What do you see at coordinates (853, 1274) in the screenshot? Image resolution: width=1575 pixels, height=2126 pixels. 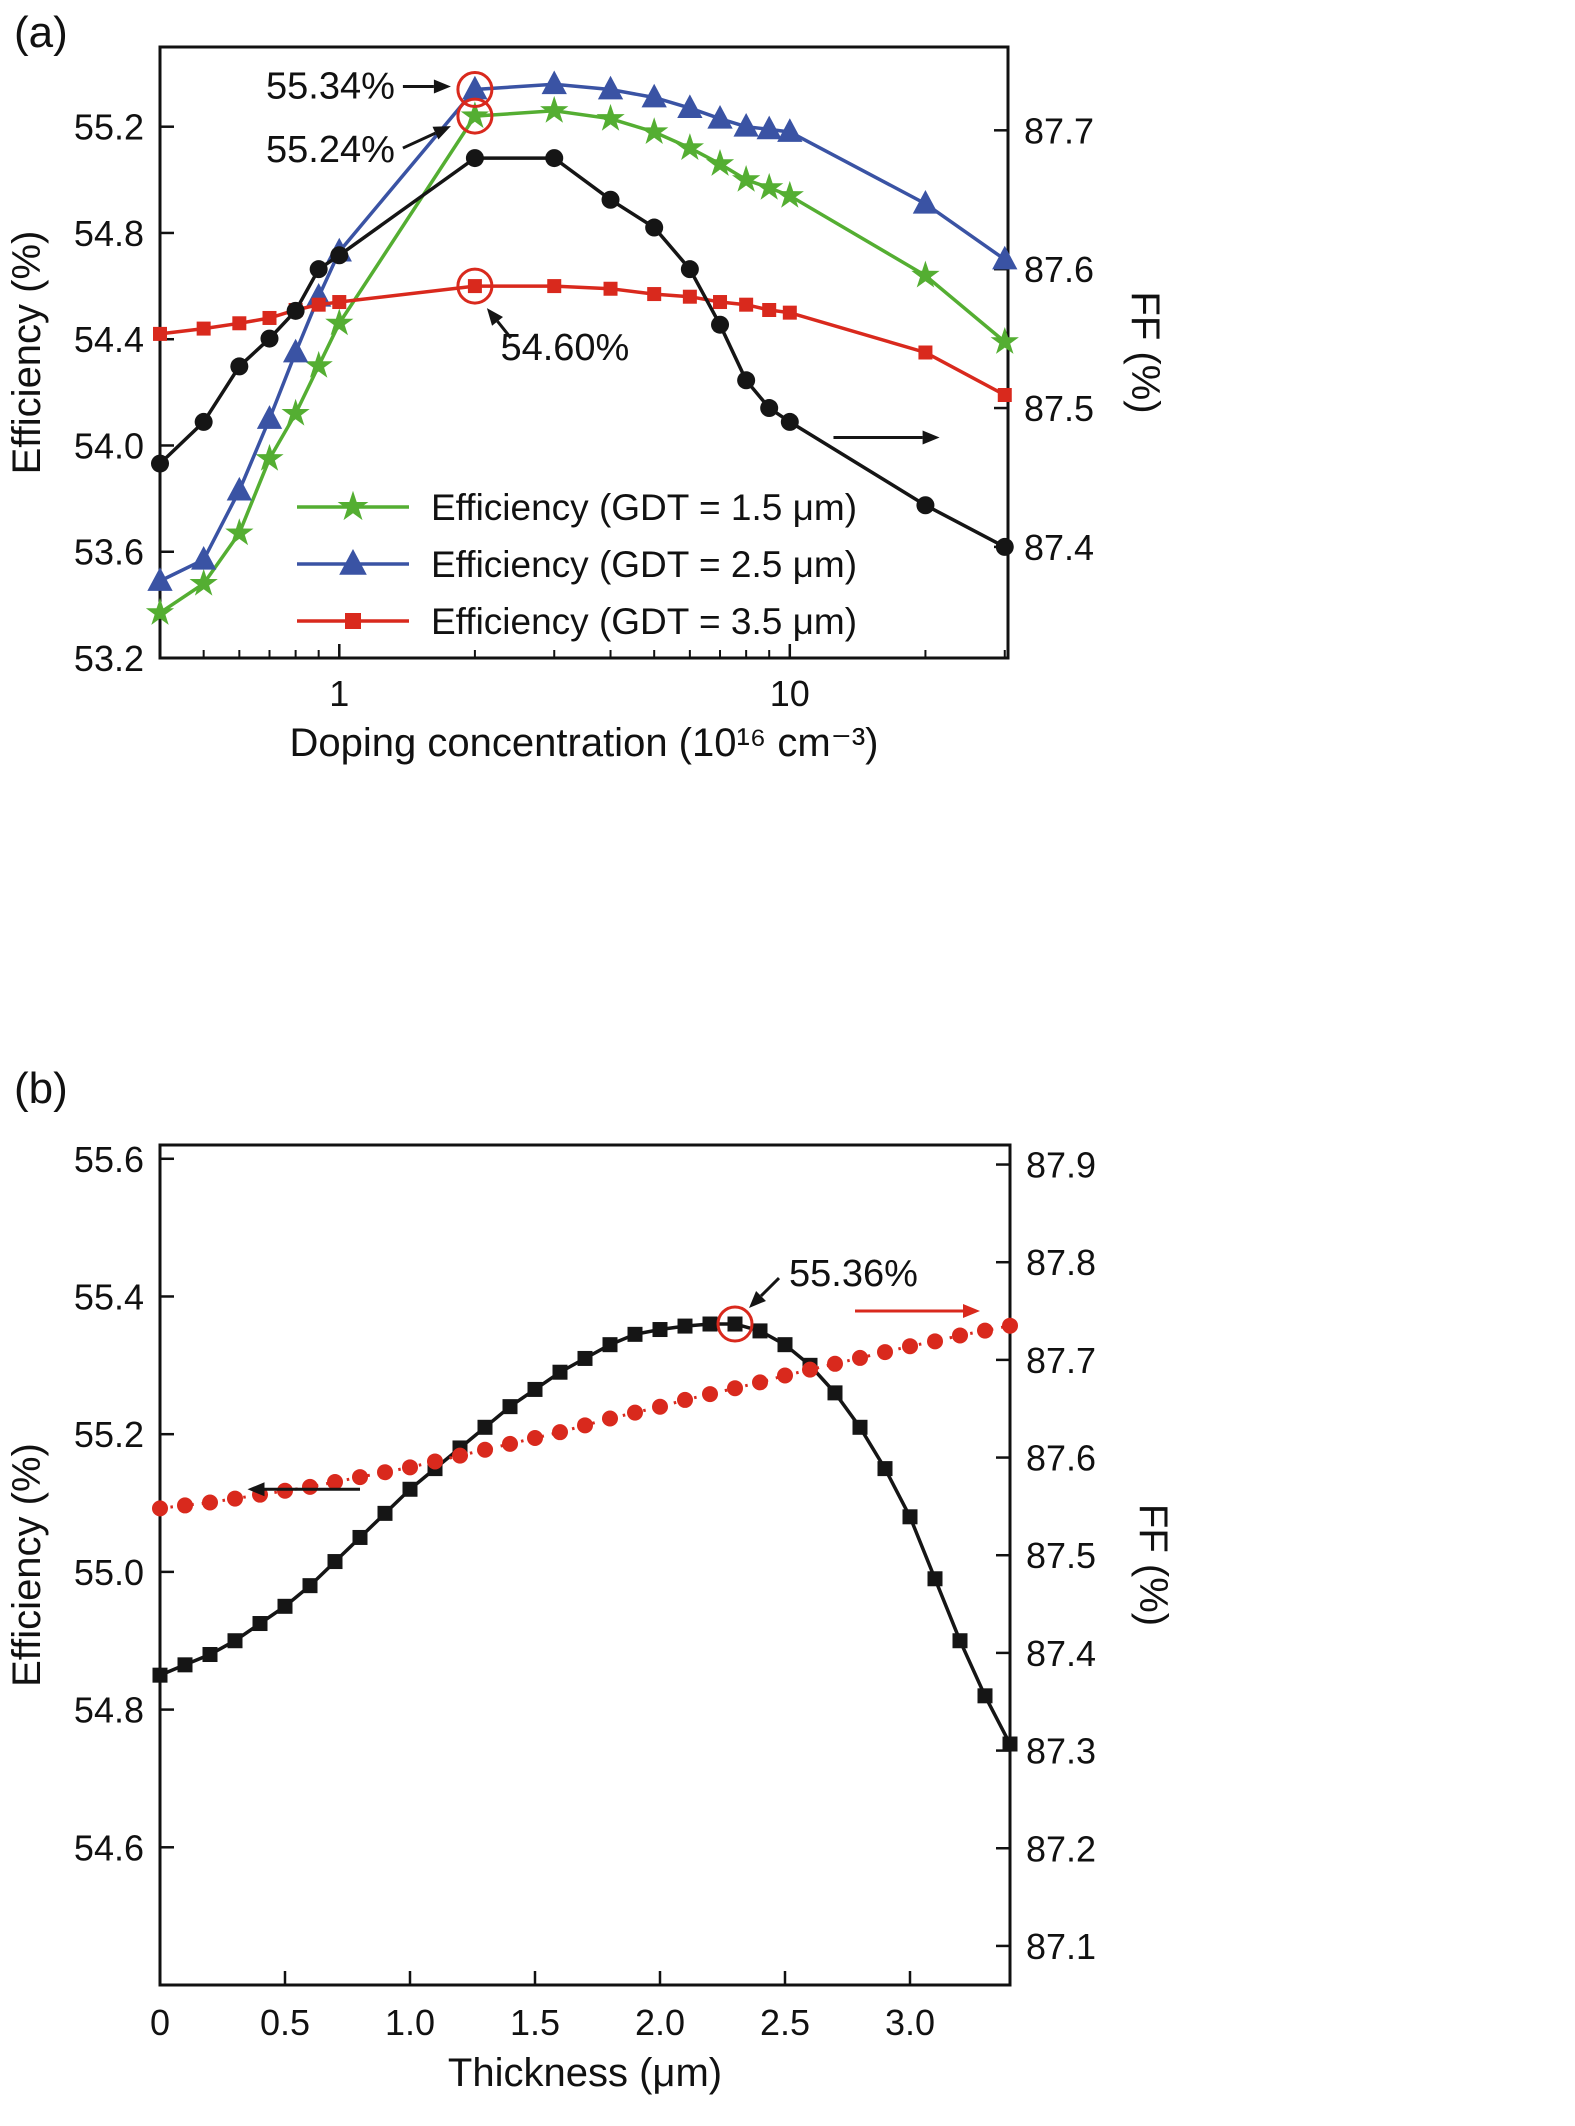 I see `annotation-text: 55.36%` at bounding box center [853, 1274].